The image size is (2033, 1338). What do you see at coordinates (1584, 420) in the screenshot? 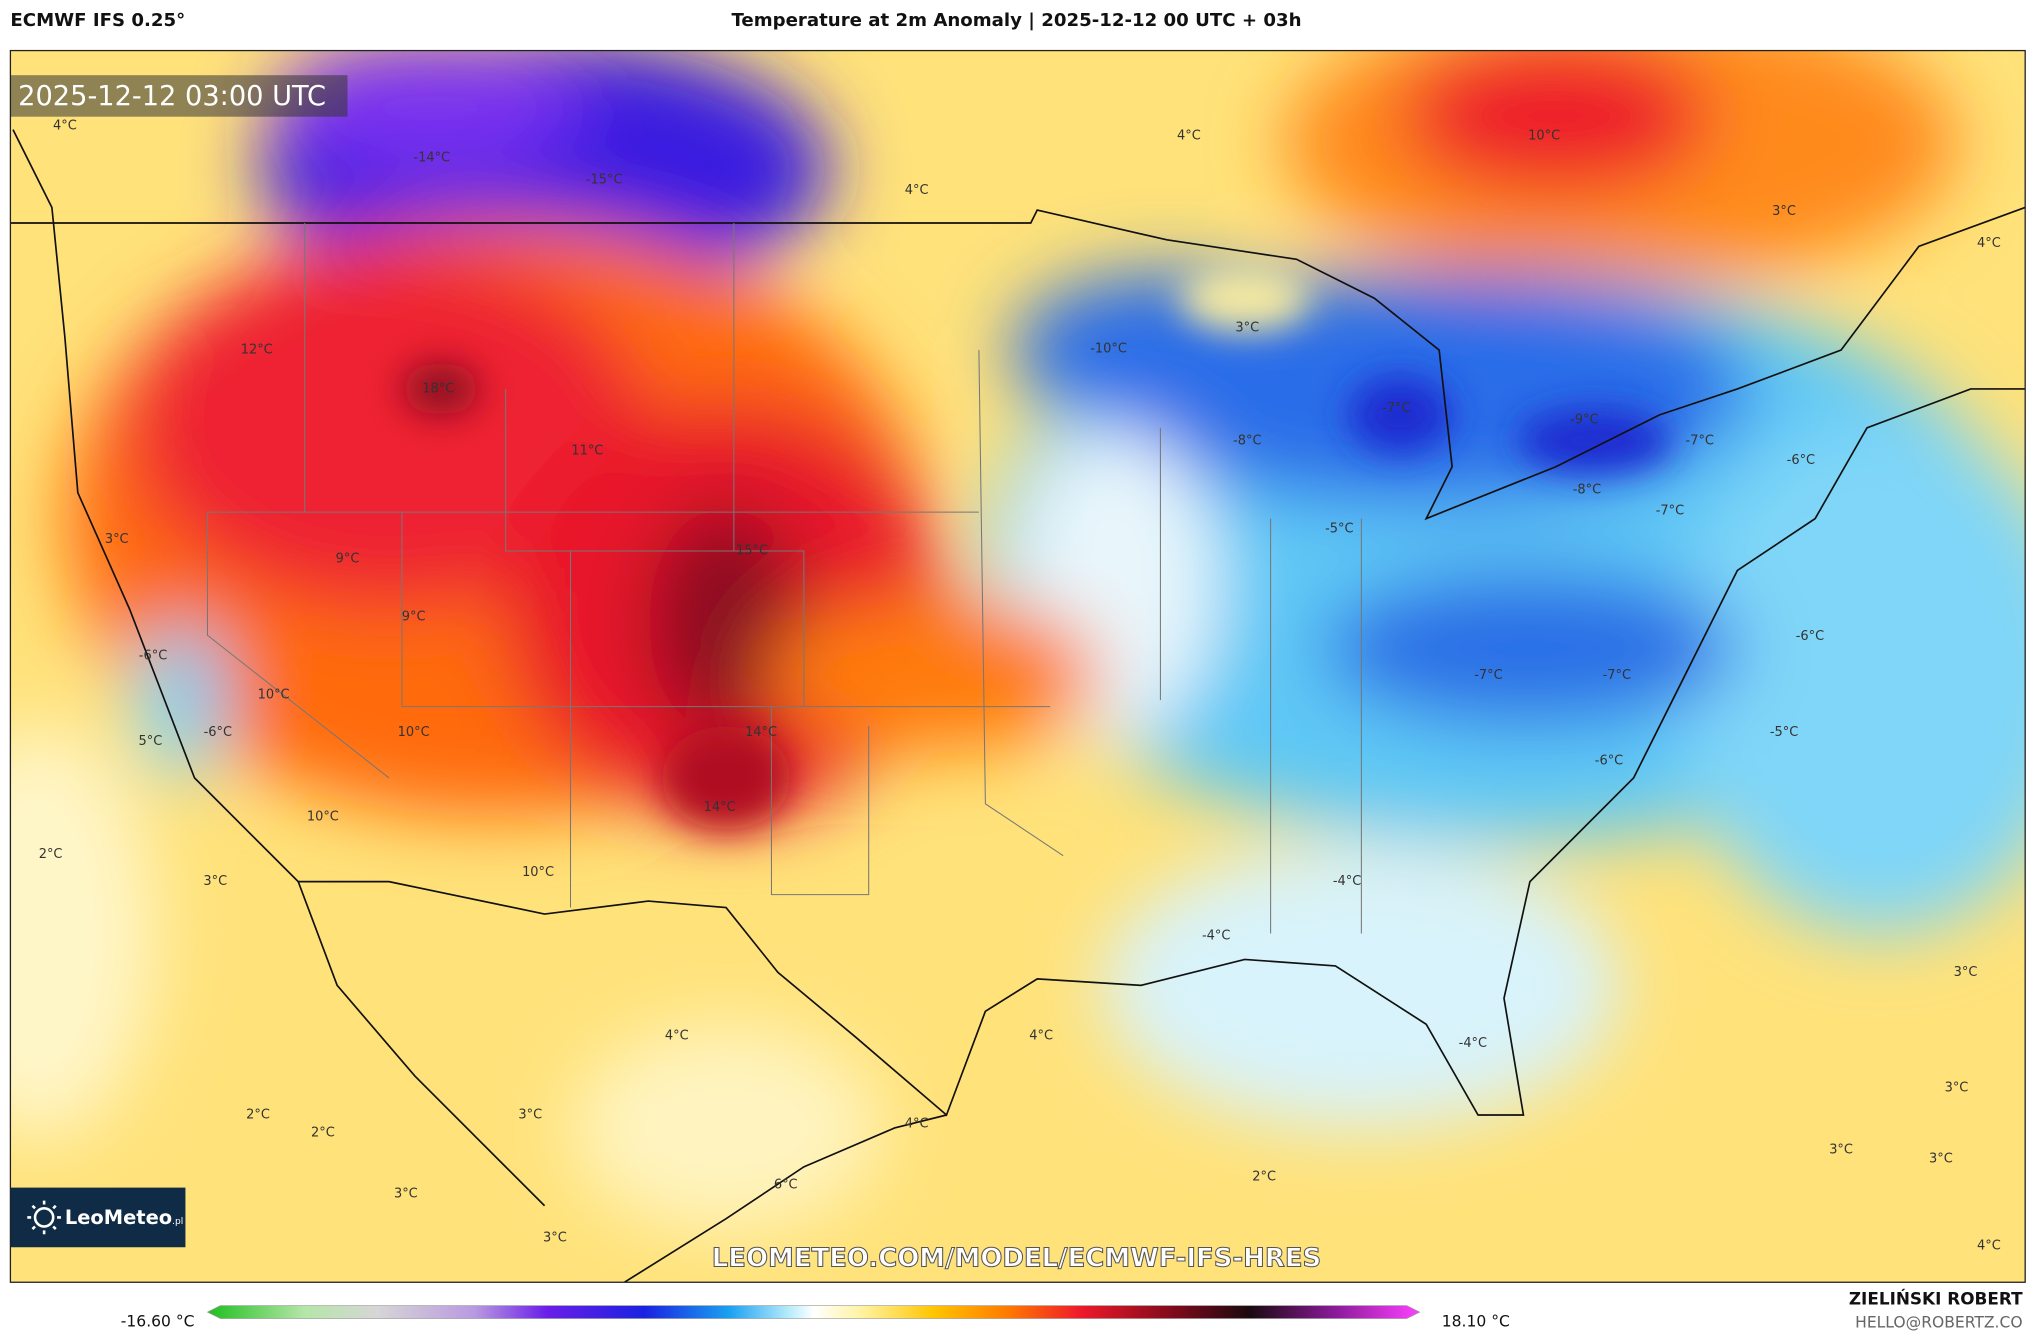
I see `temperature-label: -9°C` at bounding box center [1584, 420].